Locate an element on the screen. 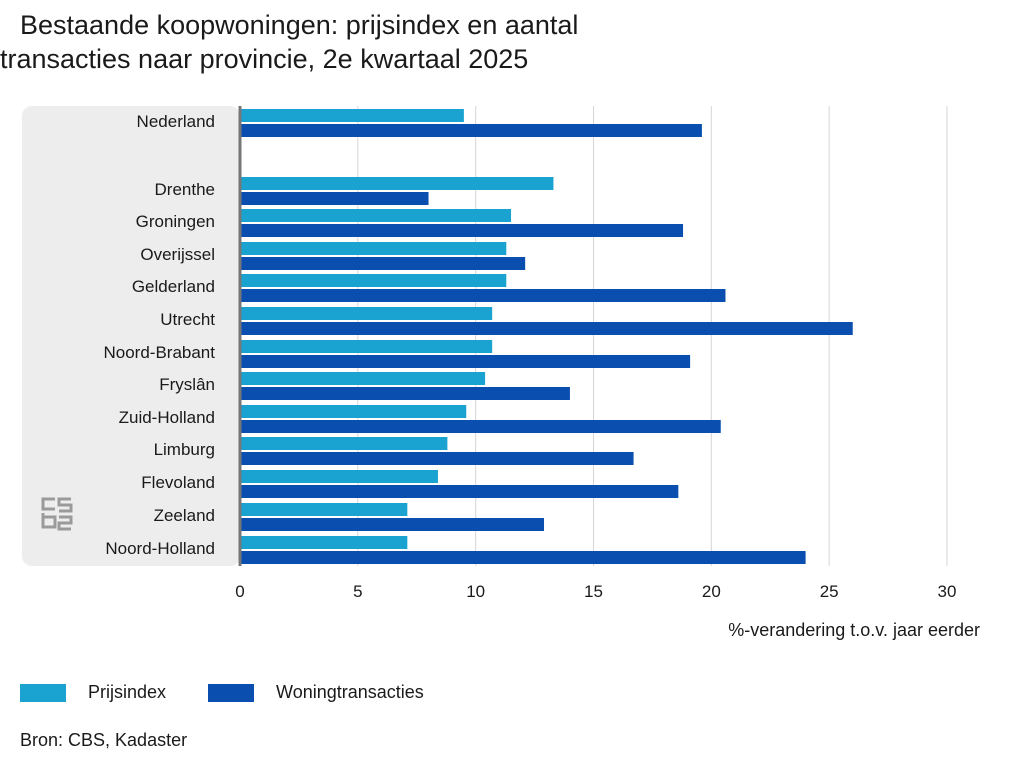 This screenshot has width=1024, height=768. label-panel is located at coordinates (131, 336).